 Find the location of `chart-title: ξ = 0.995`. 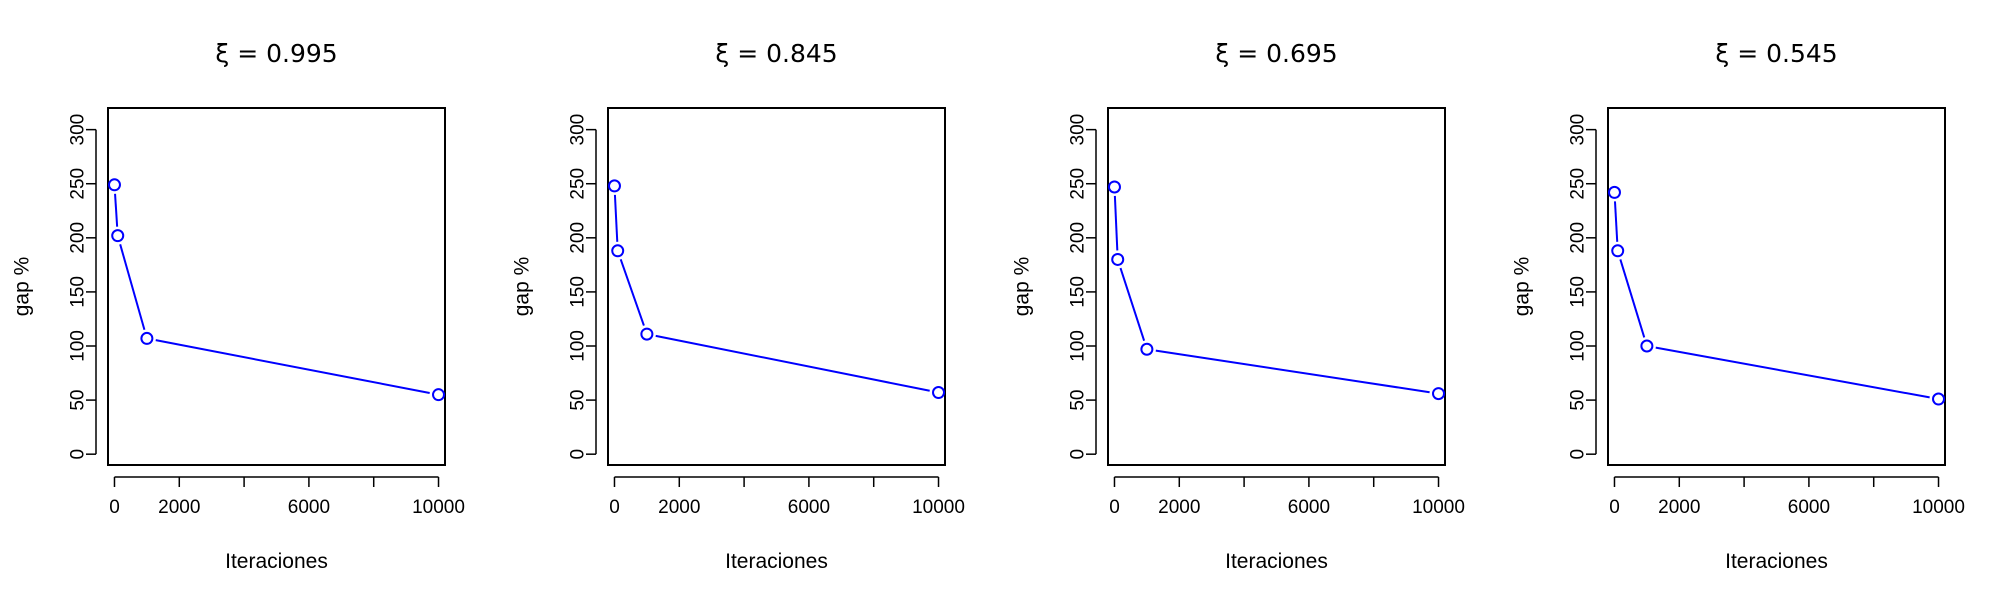

chart-title: ξ = 0.995 is located at coordinates (276, 53).